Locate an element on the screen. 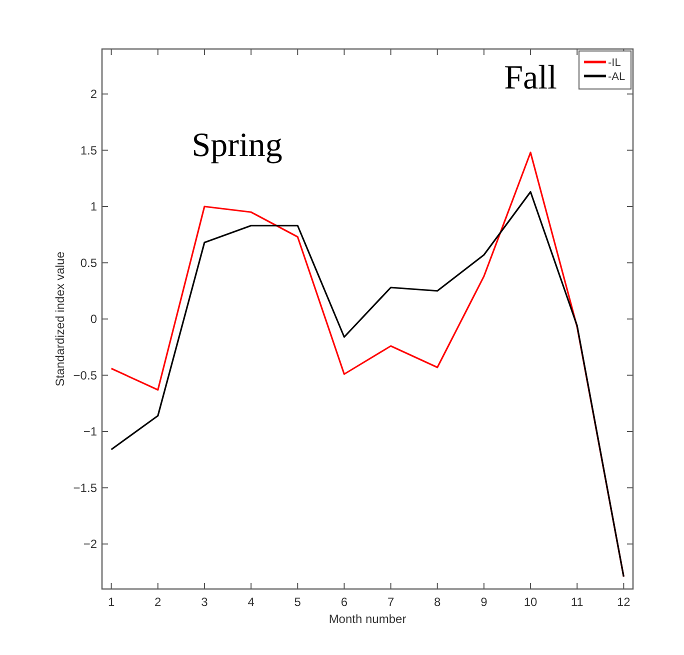  x-tick-label: 2 is located at coordinates (158, 602).